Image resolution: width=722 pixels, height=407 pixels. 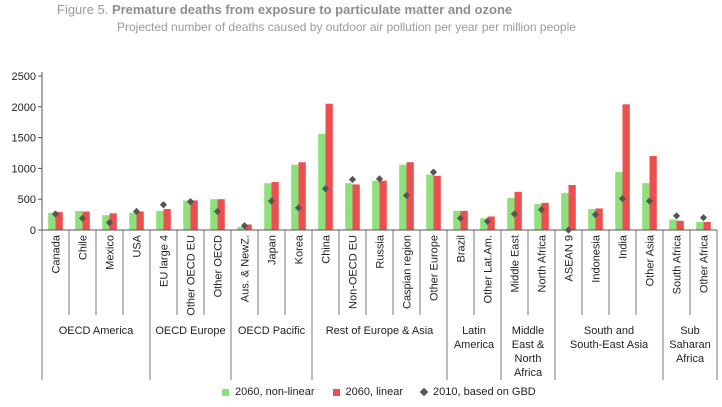 I want to click on group-label: OECD Pacific, so click(x=272, y=331).